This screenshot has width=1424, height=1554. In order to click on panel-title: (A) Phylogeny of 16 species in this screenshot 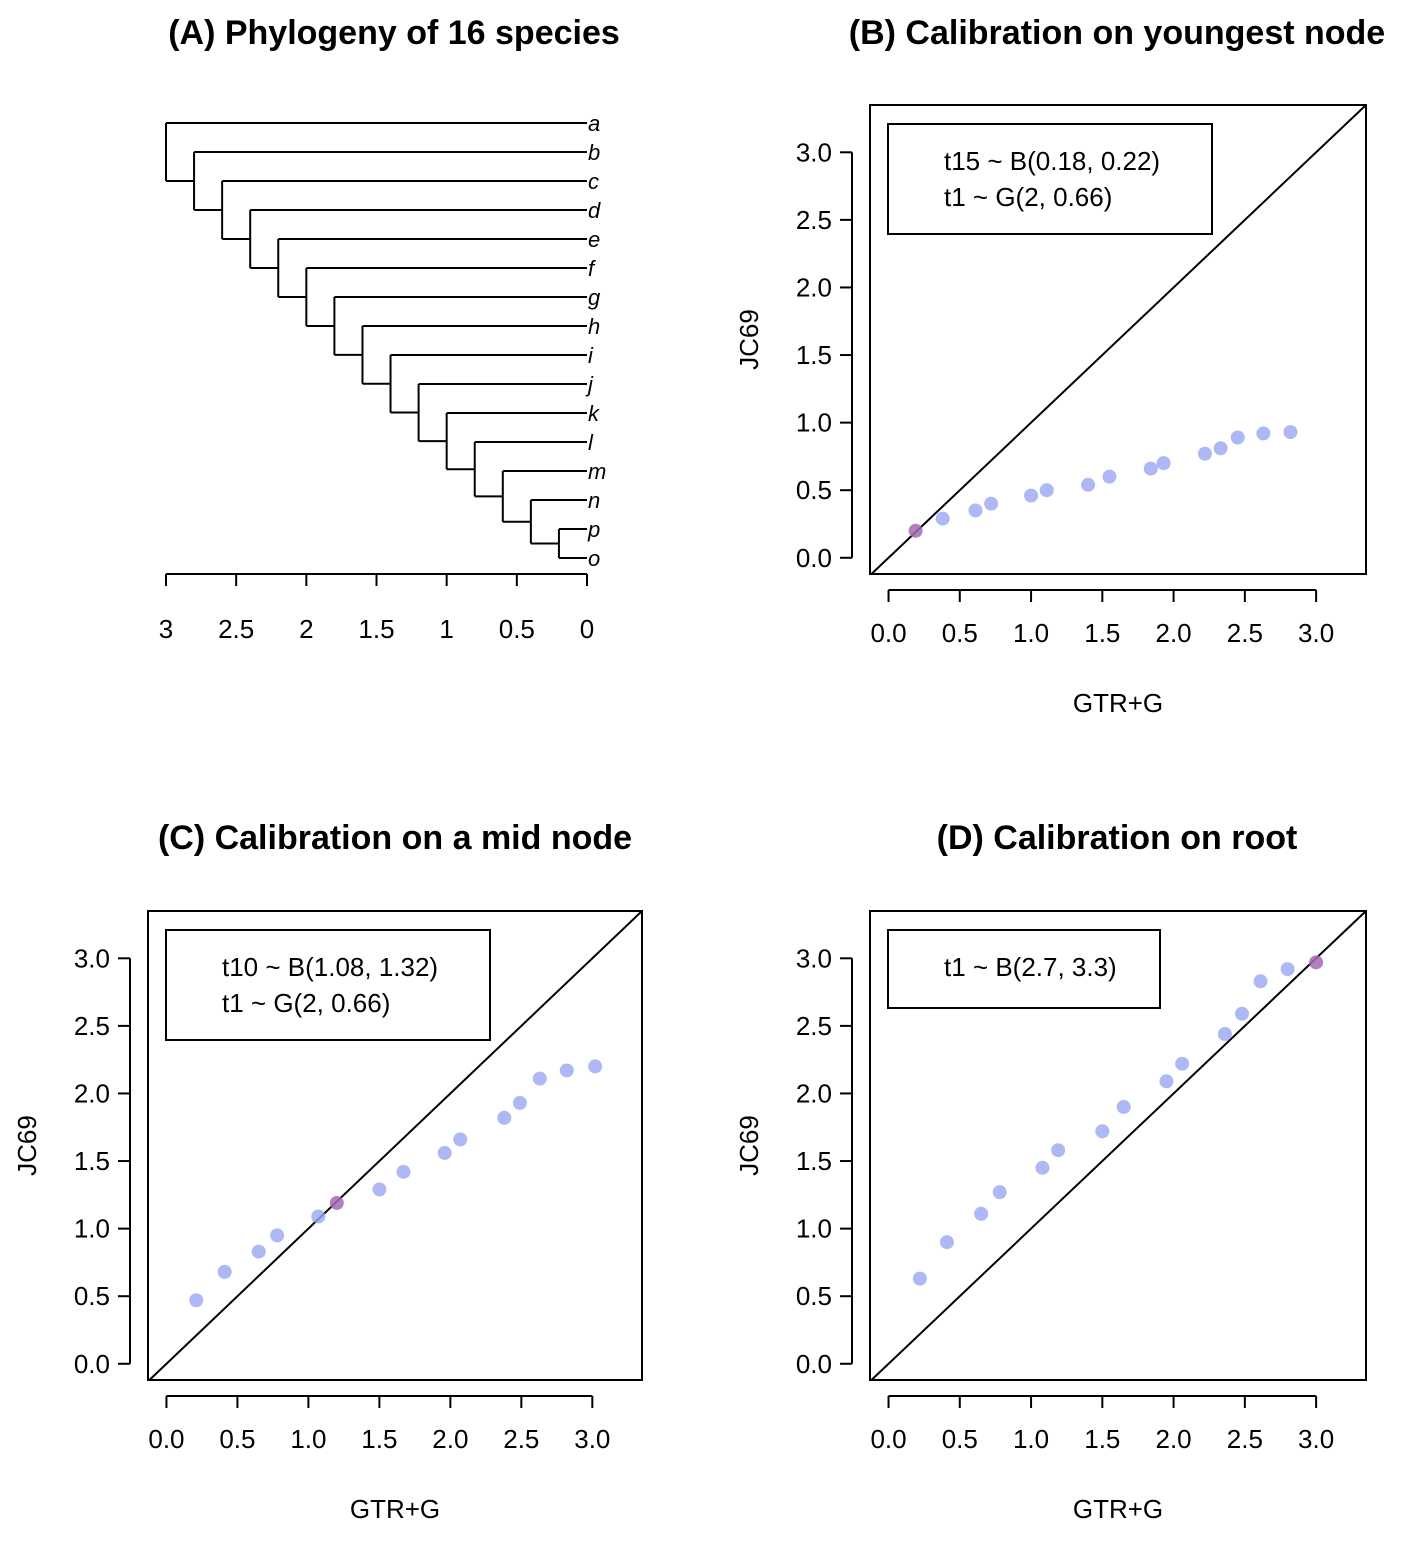, I will do `click(394, 33)`.